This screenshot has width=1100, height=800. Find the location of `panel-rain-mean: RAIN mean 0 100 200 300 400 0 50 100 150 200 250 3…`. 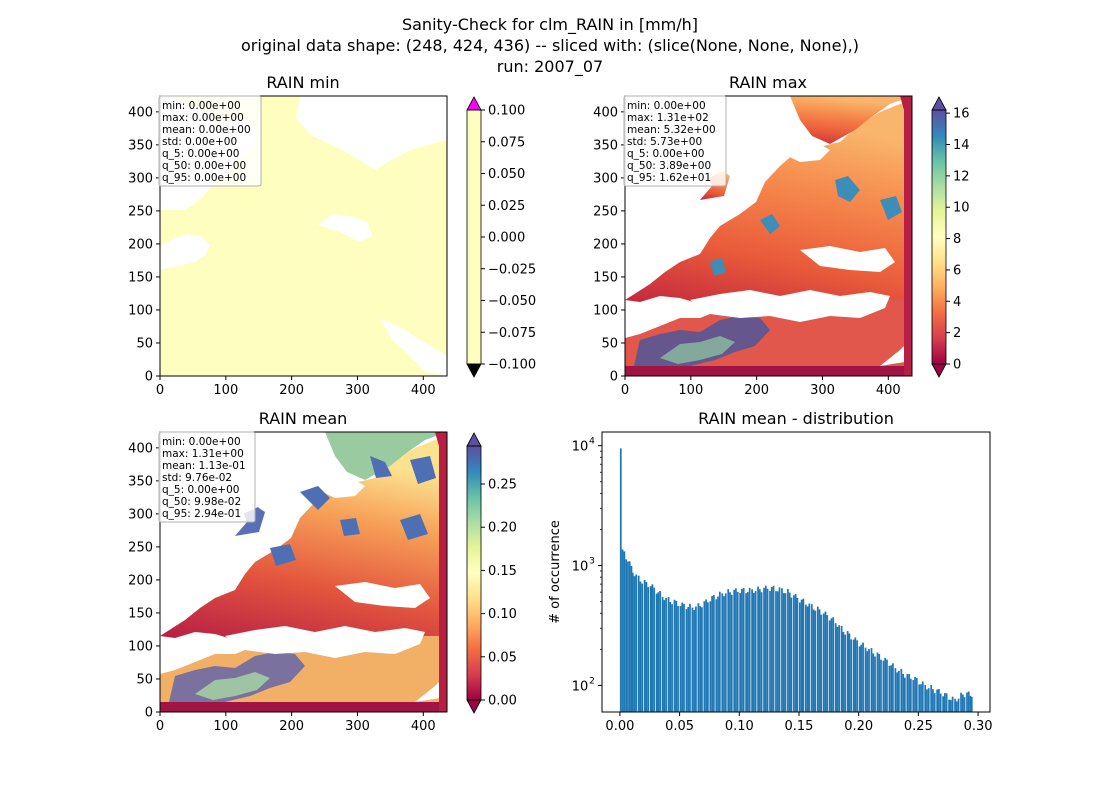

panel-rain-mean: RAIN mean 0 100 200 300 400 0 50 100 150 200 250 3… is located at coordinates (322, 571).